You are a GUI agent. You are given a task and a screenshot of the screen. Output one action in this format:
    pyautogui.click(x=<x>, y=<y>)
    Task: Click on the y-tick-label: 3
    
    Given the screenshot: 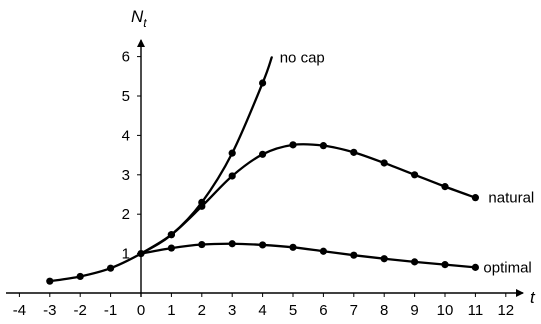 What is the action you would take?
    pyautogui.click(x=126, y=175)
    